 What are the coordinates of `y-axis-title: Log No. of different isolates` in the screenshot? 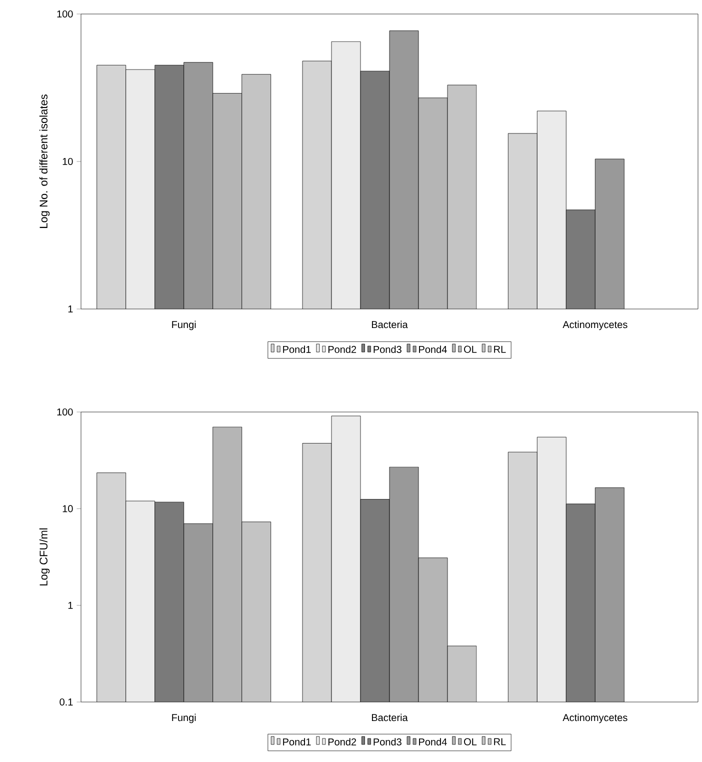 It's located at (44, 161).